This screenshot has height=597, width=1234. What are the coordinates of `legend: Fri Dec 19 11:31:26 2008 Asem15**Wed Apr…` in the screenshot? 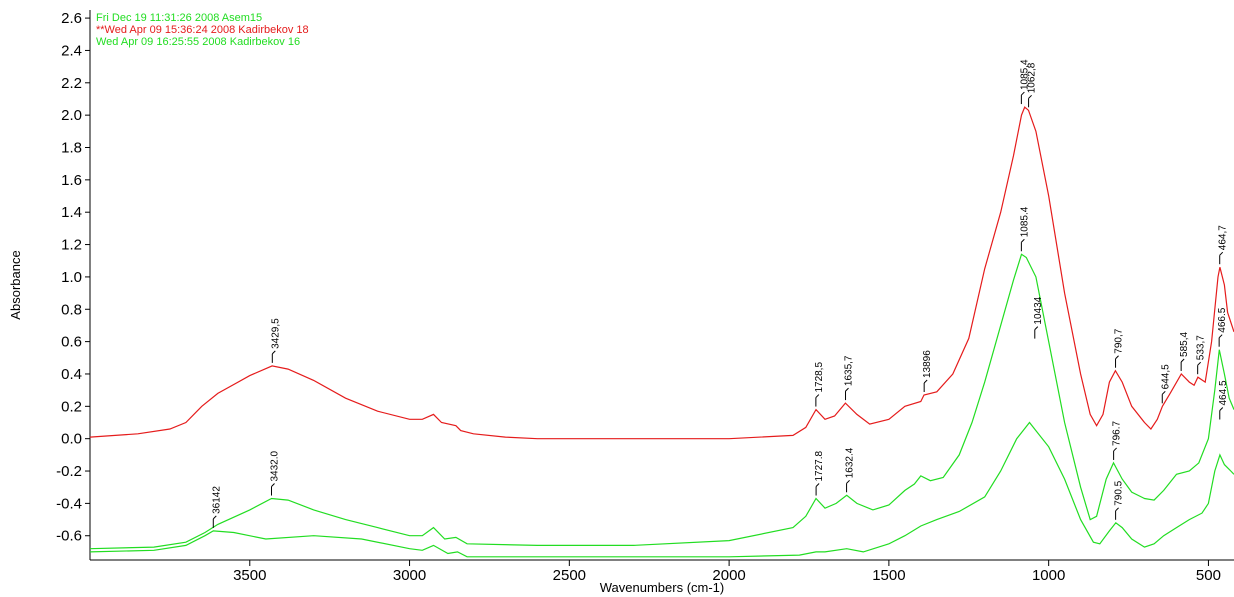 It's located at (202, 30).